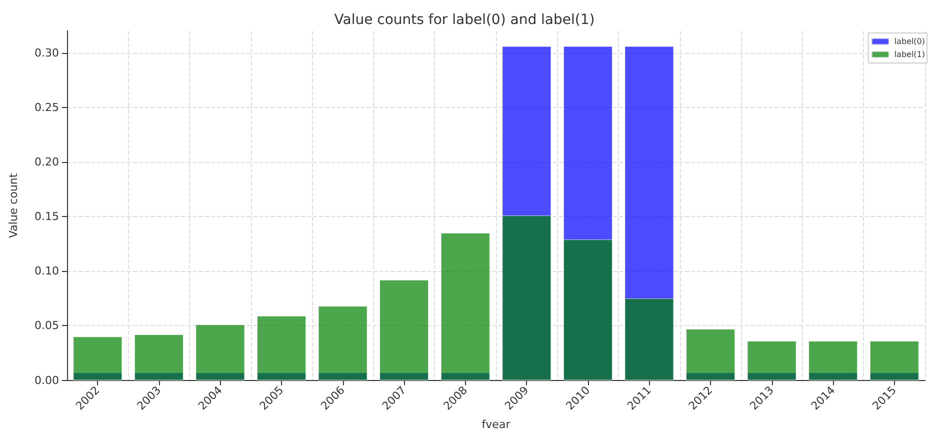  What do you see at coordinates (46, 217) in the screenshot?
I see `y-tick-label: 0.15` at bounding box center [46, 217].